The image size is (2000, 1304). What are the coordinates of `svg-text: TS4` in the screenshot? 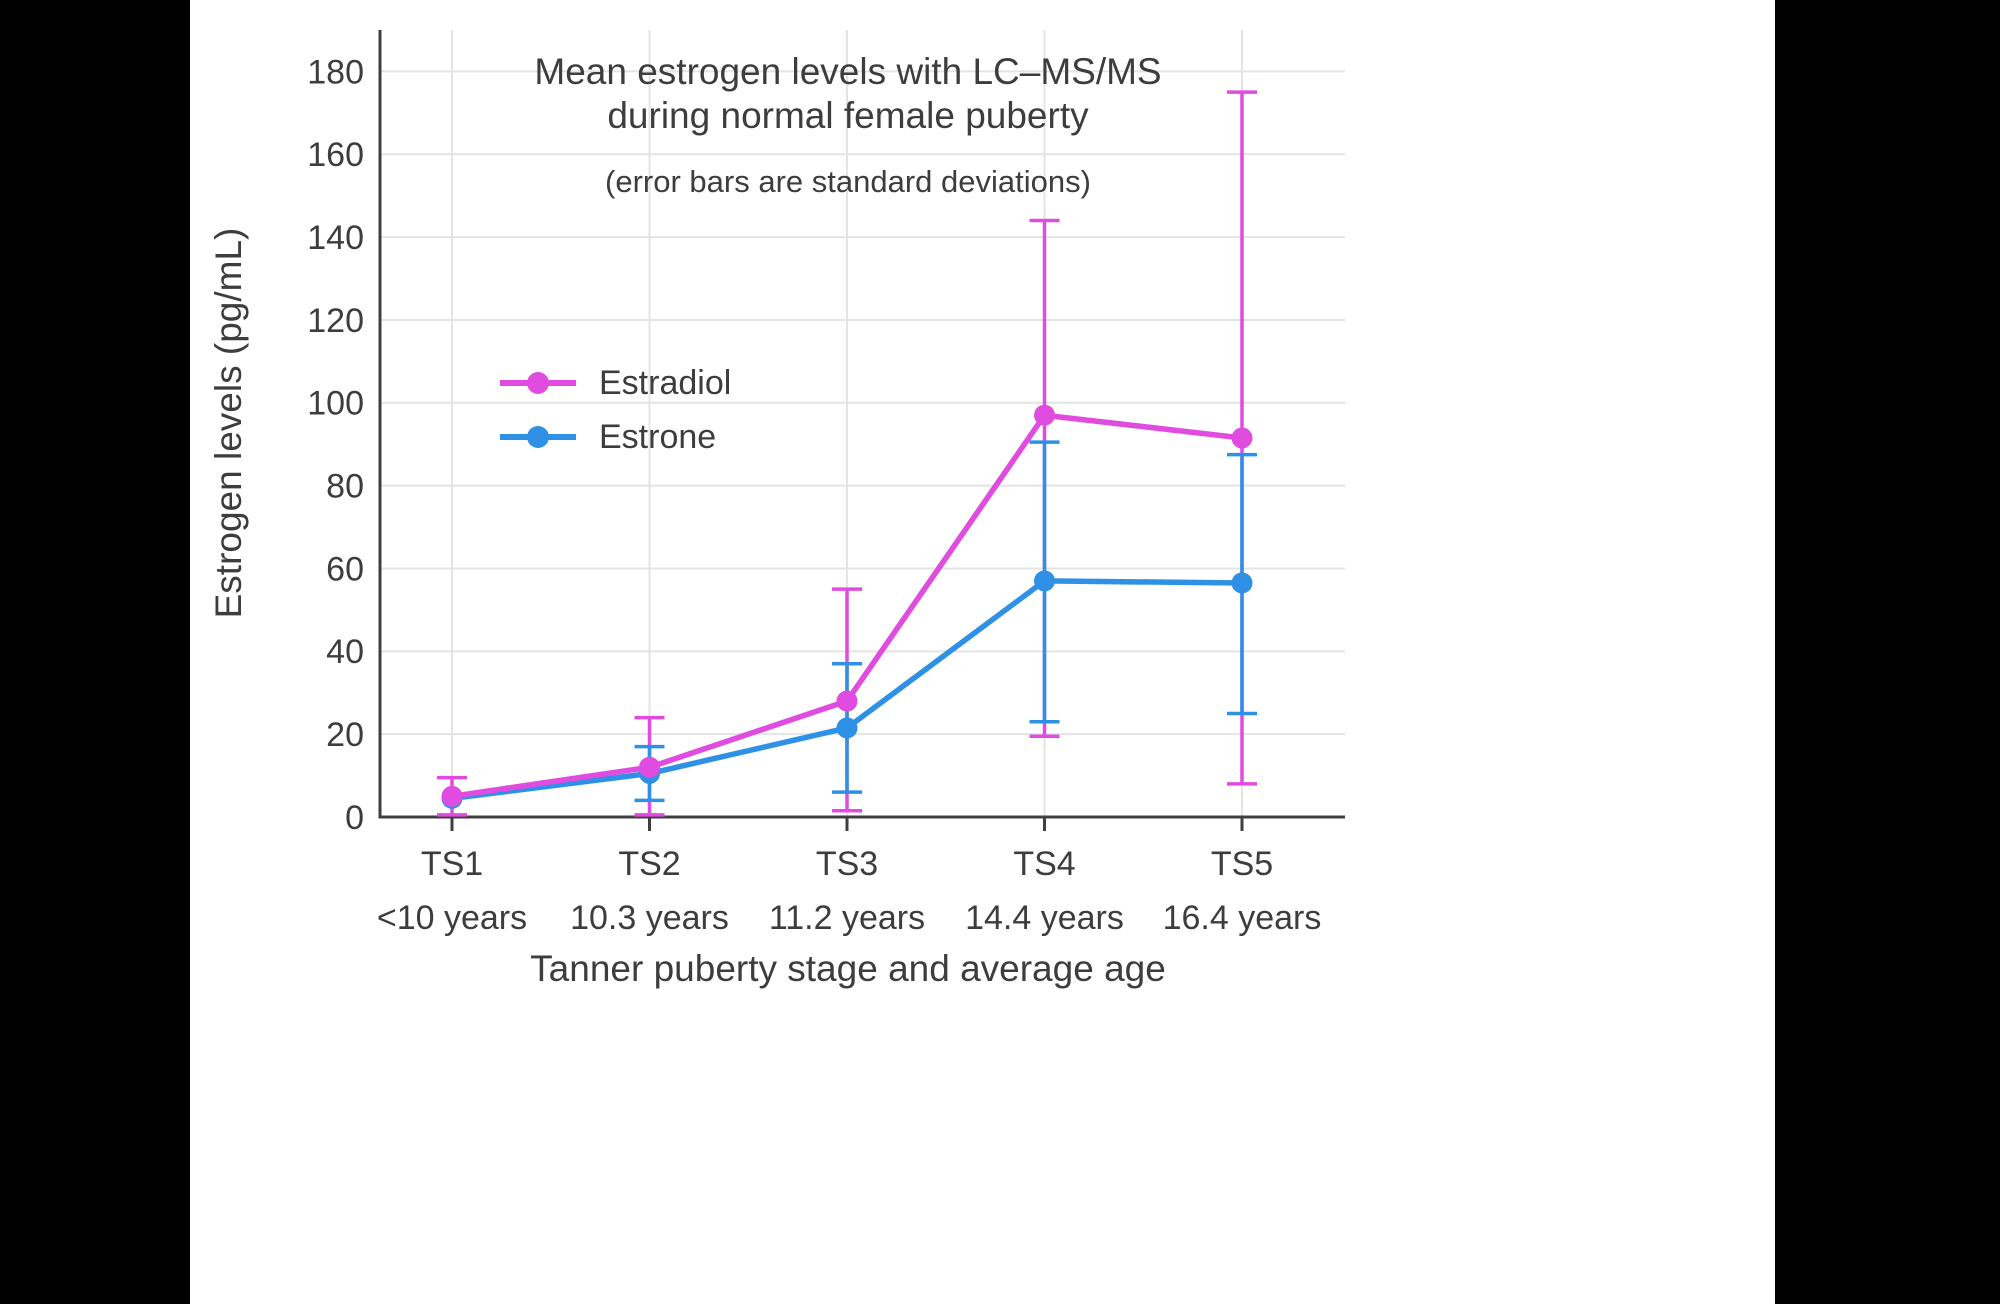 It's located at (1044, 864).